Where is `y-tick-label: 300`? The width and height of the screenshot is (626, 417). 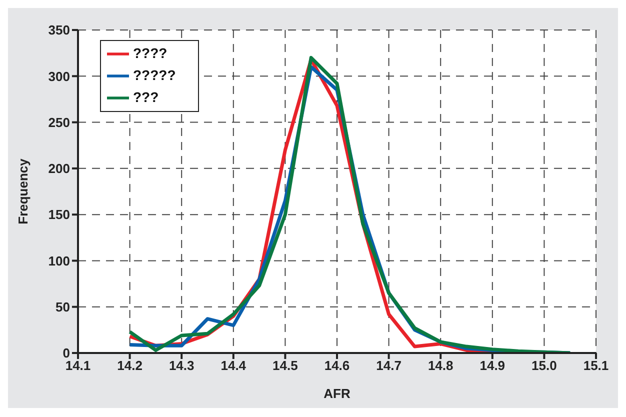
y-tick-label: 300 is located at coordinates (59, 76).